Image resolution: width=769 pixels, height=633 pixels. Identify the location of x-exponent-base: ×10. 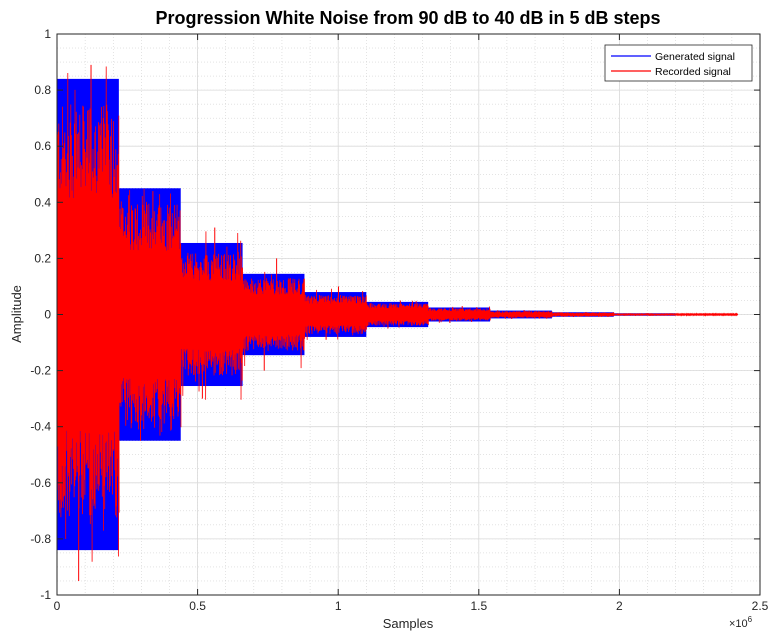
(738, 624).